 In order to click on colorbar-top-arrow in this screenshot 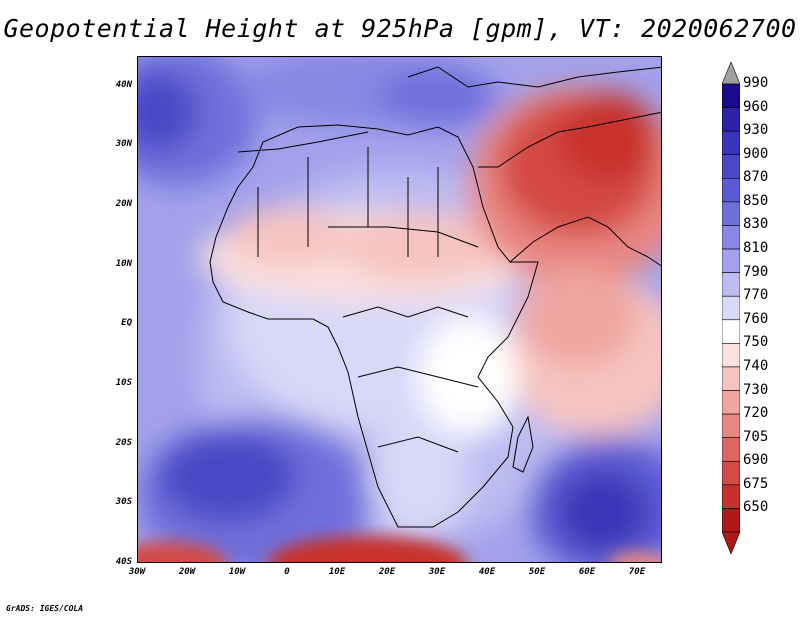, I will do `click(731, 73)`.